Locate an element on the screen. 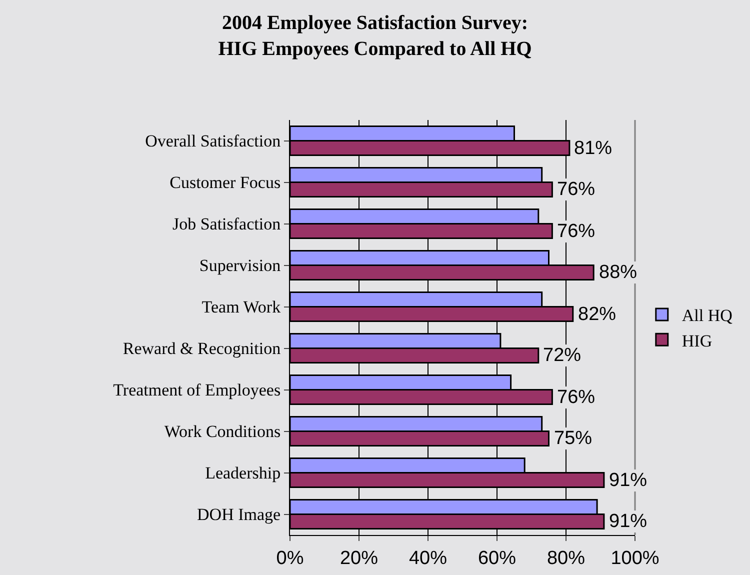 The image size is (750, 575). y-tick-label: Customer Focus is located at coordinates (225, 182).